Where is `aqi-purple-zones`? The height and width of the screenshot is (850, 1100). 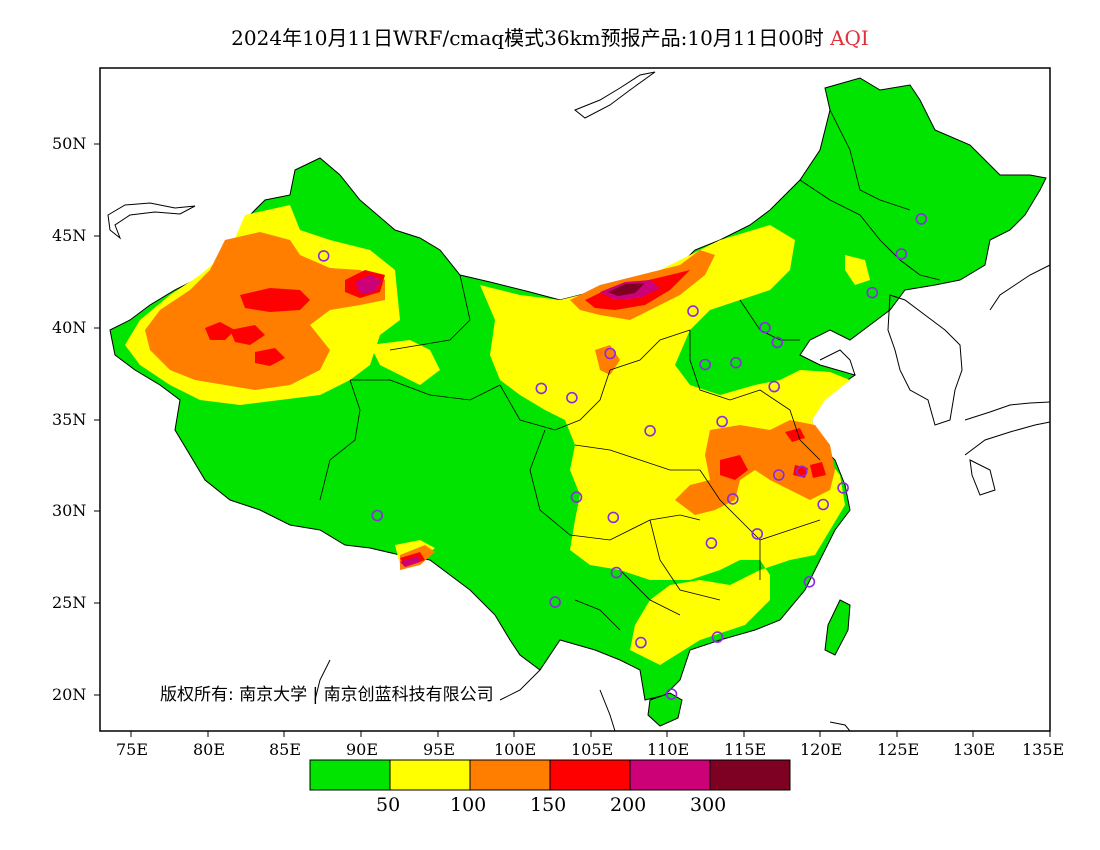 aqi-purple-zones is located at coordinates (507, 421).